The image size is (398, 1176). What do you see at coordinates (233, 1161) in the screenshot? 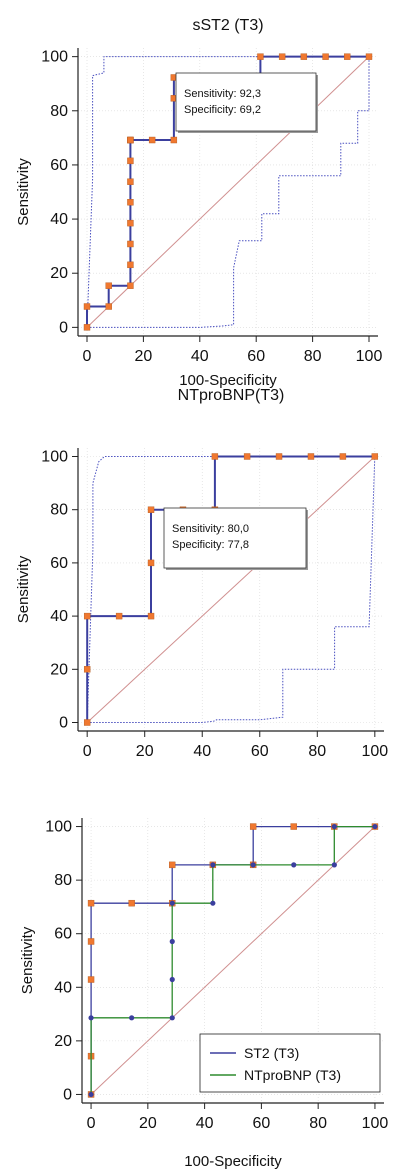
I see `chart3-x-axis-label: 100-Specificity` at bounding box center [233, 1161].